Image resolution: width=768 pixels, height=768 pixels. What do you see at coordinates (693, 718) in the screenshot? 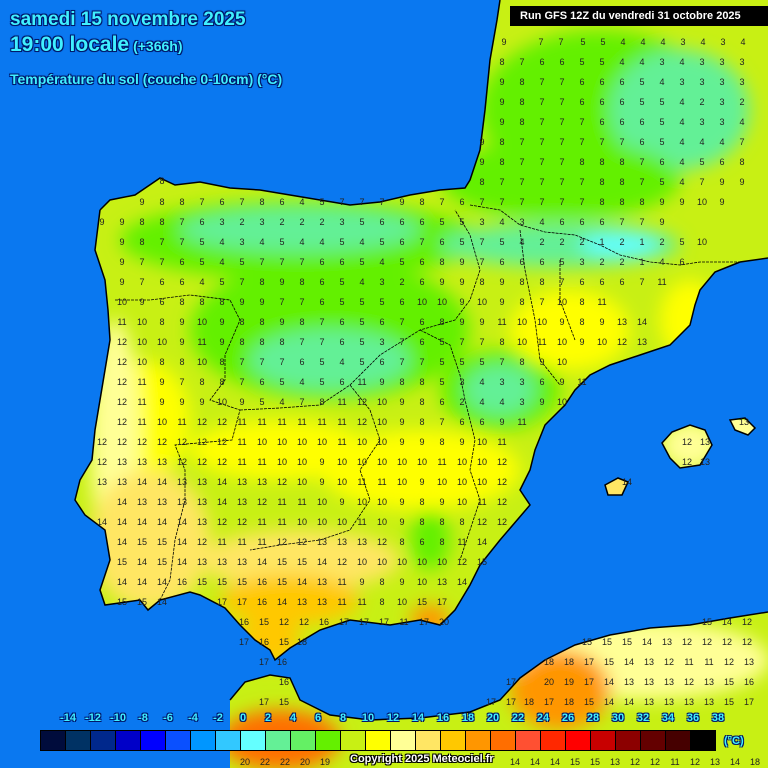
I see `legend-tick-label: 36` at bounding box center [693, 718].